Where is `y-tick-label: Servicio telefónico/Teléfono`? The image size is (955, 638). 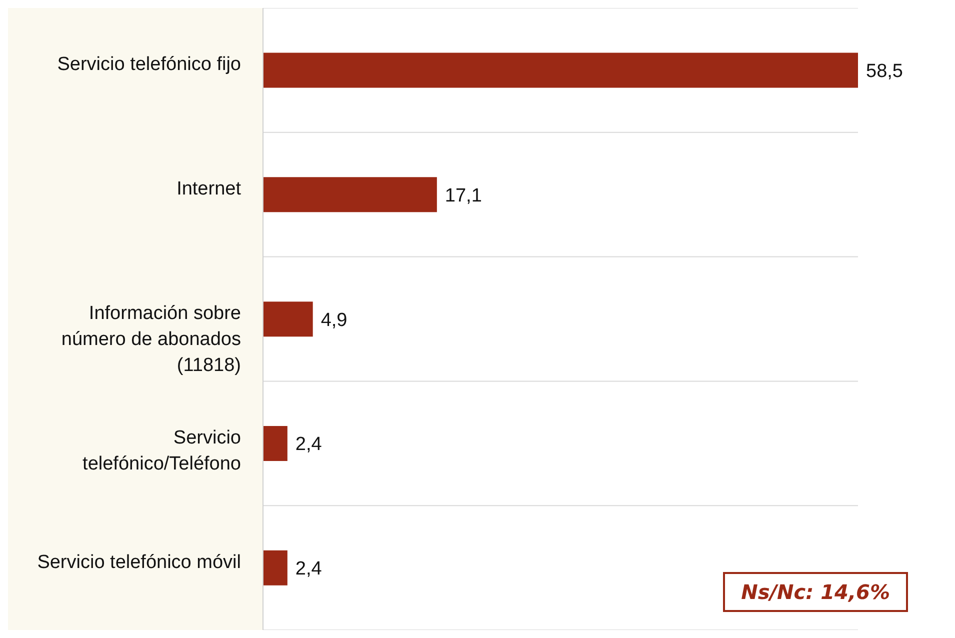
y-tick-label: Servicio telefónico/Teléfono is located at coordinates (161, 450).